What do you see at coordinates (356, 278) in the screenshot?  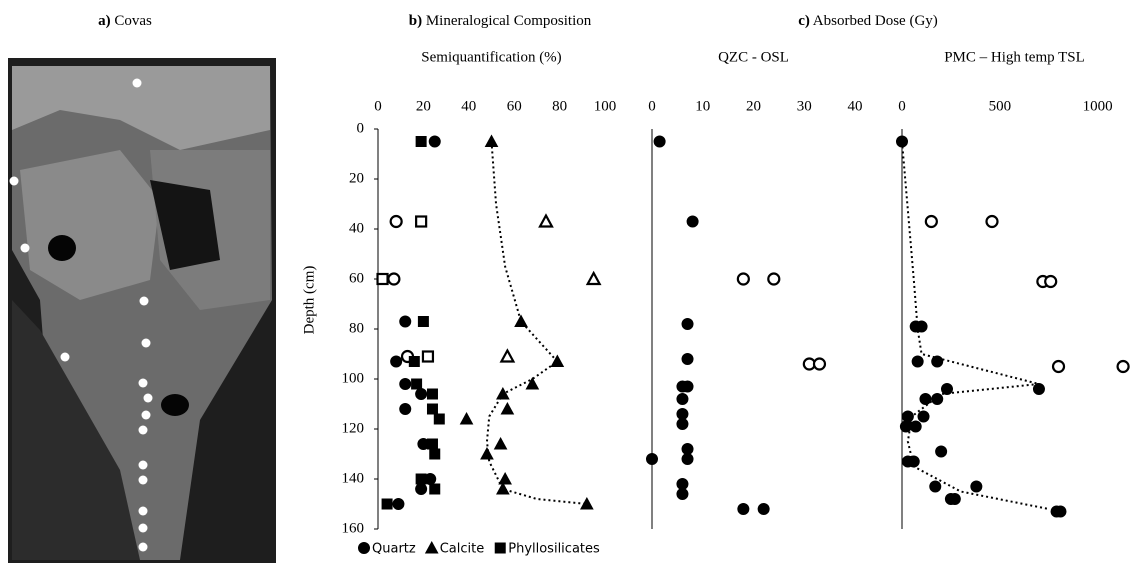 I see `y-tick-label: 60` at bounding box center [356, 278].